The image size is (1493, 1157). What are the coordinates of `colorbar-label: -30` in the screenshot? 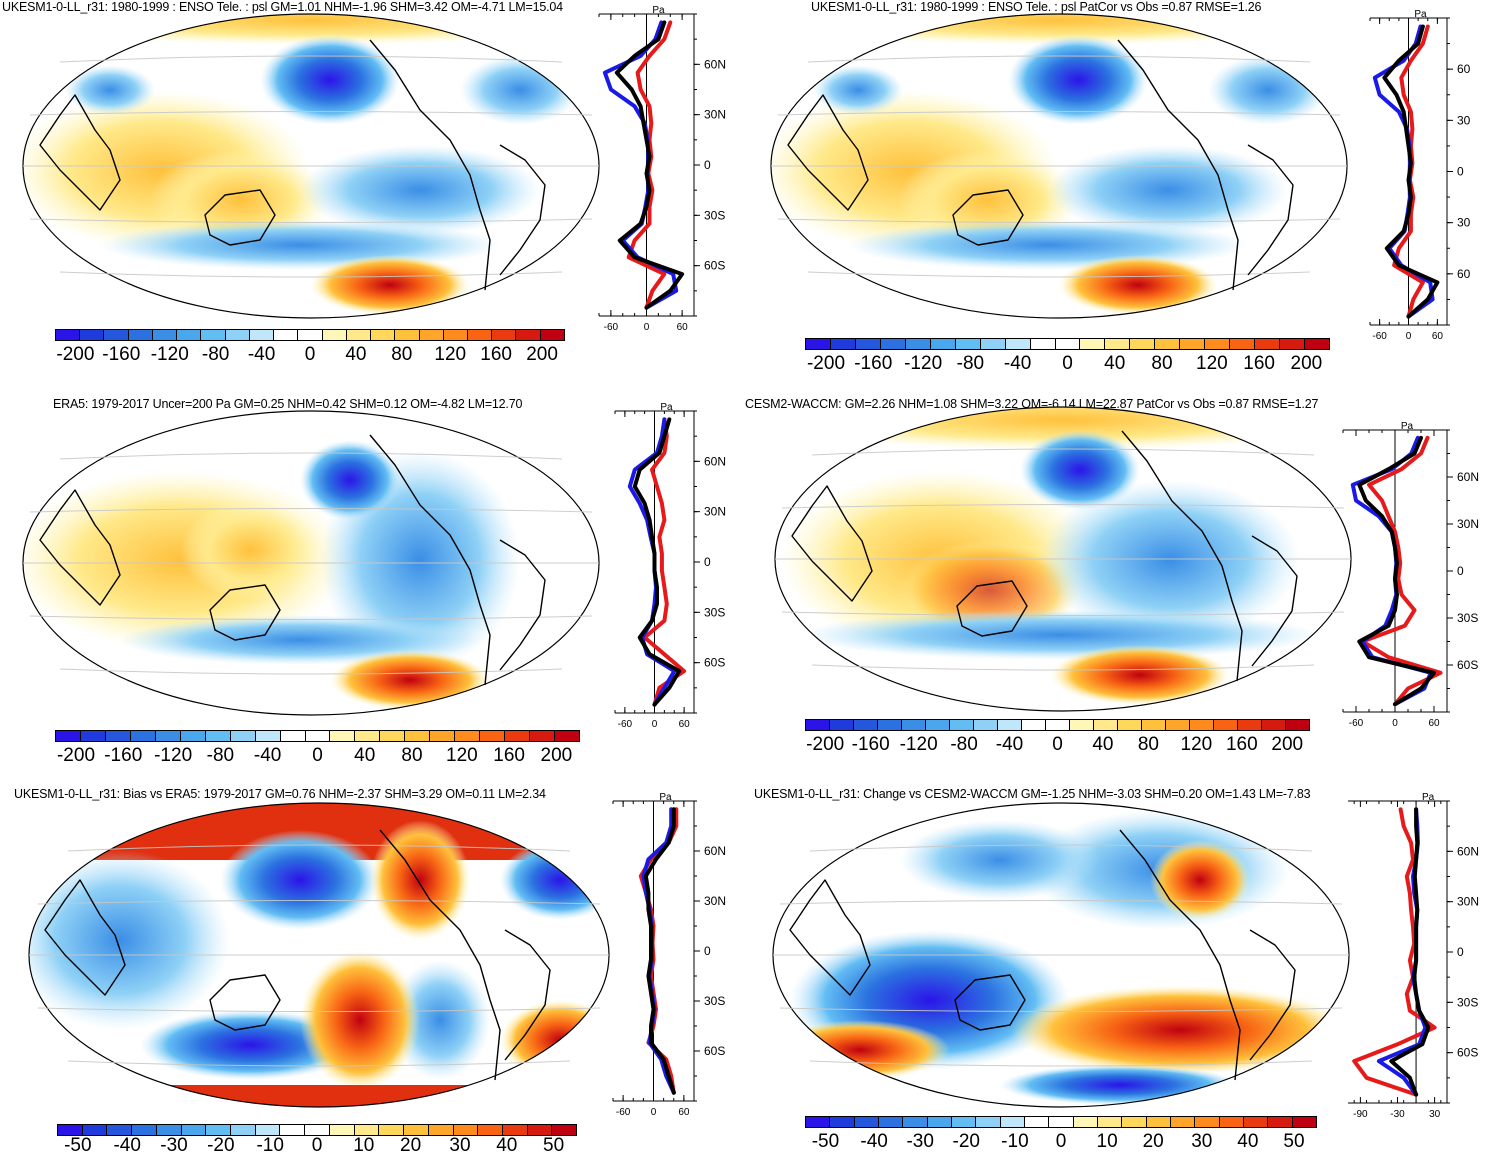 It's located at (920, 1141).